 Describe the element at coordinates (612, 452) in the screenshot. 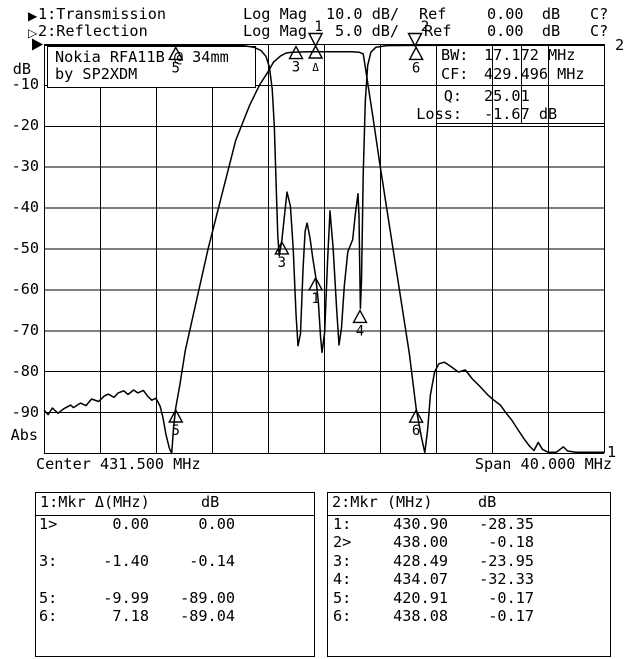

I see `trace-1-corner-id: 1` at that location.